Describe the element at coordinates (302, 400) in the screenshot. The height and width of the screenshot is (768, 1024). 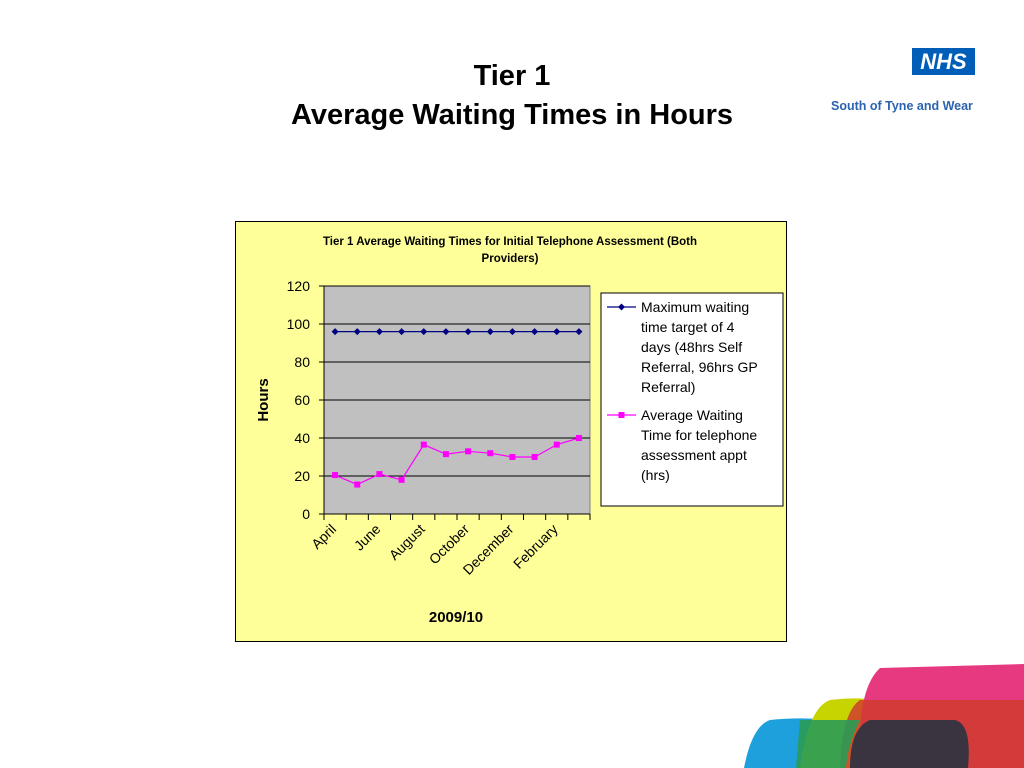
I see `y-tick-label: 60` at that location.